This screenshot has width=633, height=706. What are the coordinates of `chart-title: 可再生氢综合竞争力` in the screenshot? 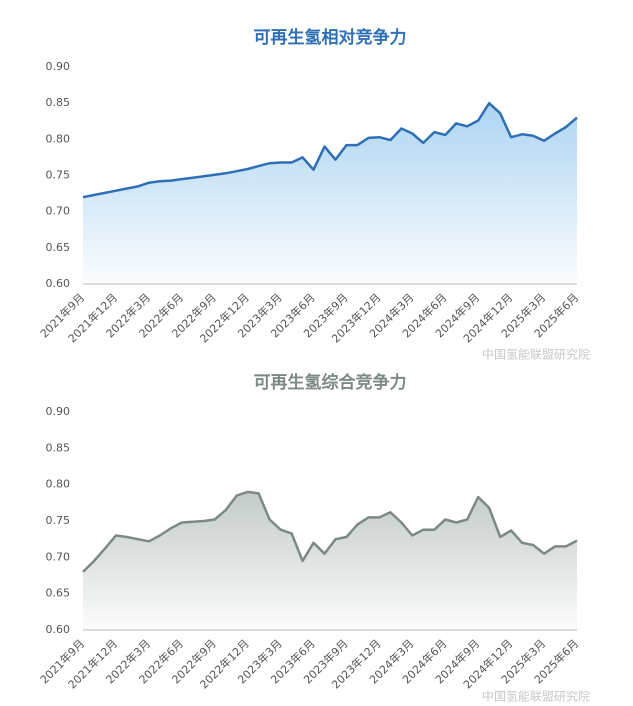 It's located at (330, 382).